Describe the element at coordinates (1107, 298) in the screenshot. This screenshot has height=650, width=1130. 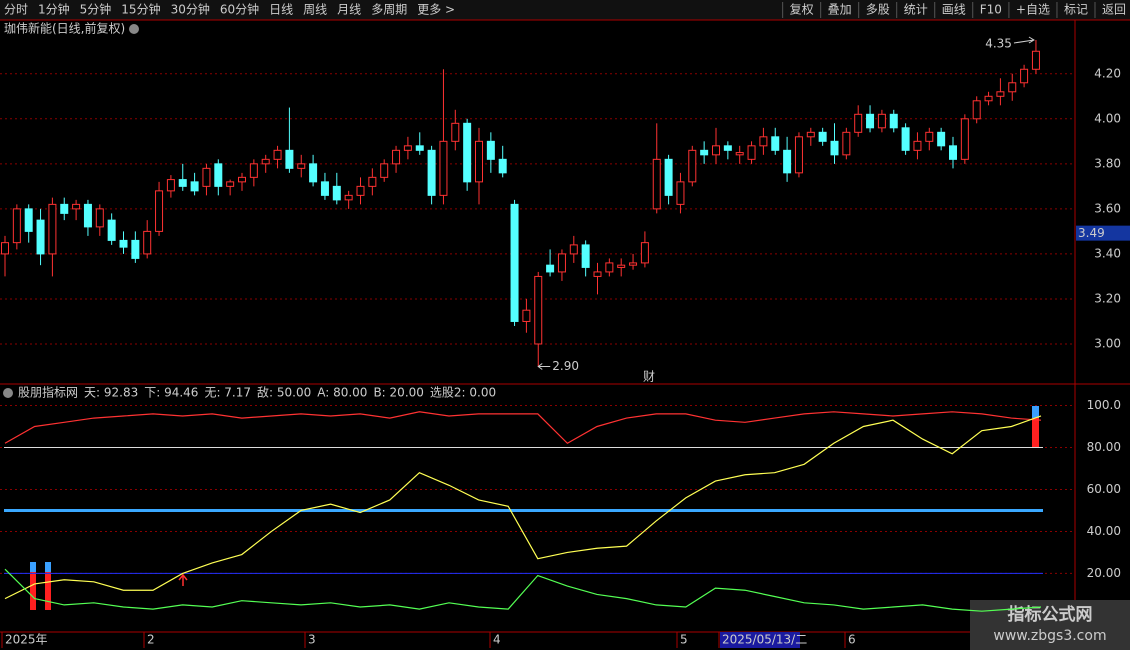
I see `y-tick-label: 3.20` at that location.